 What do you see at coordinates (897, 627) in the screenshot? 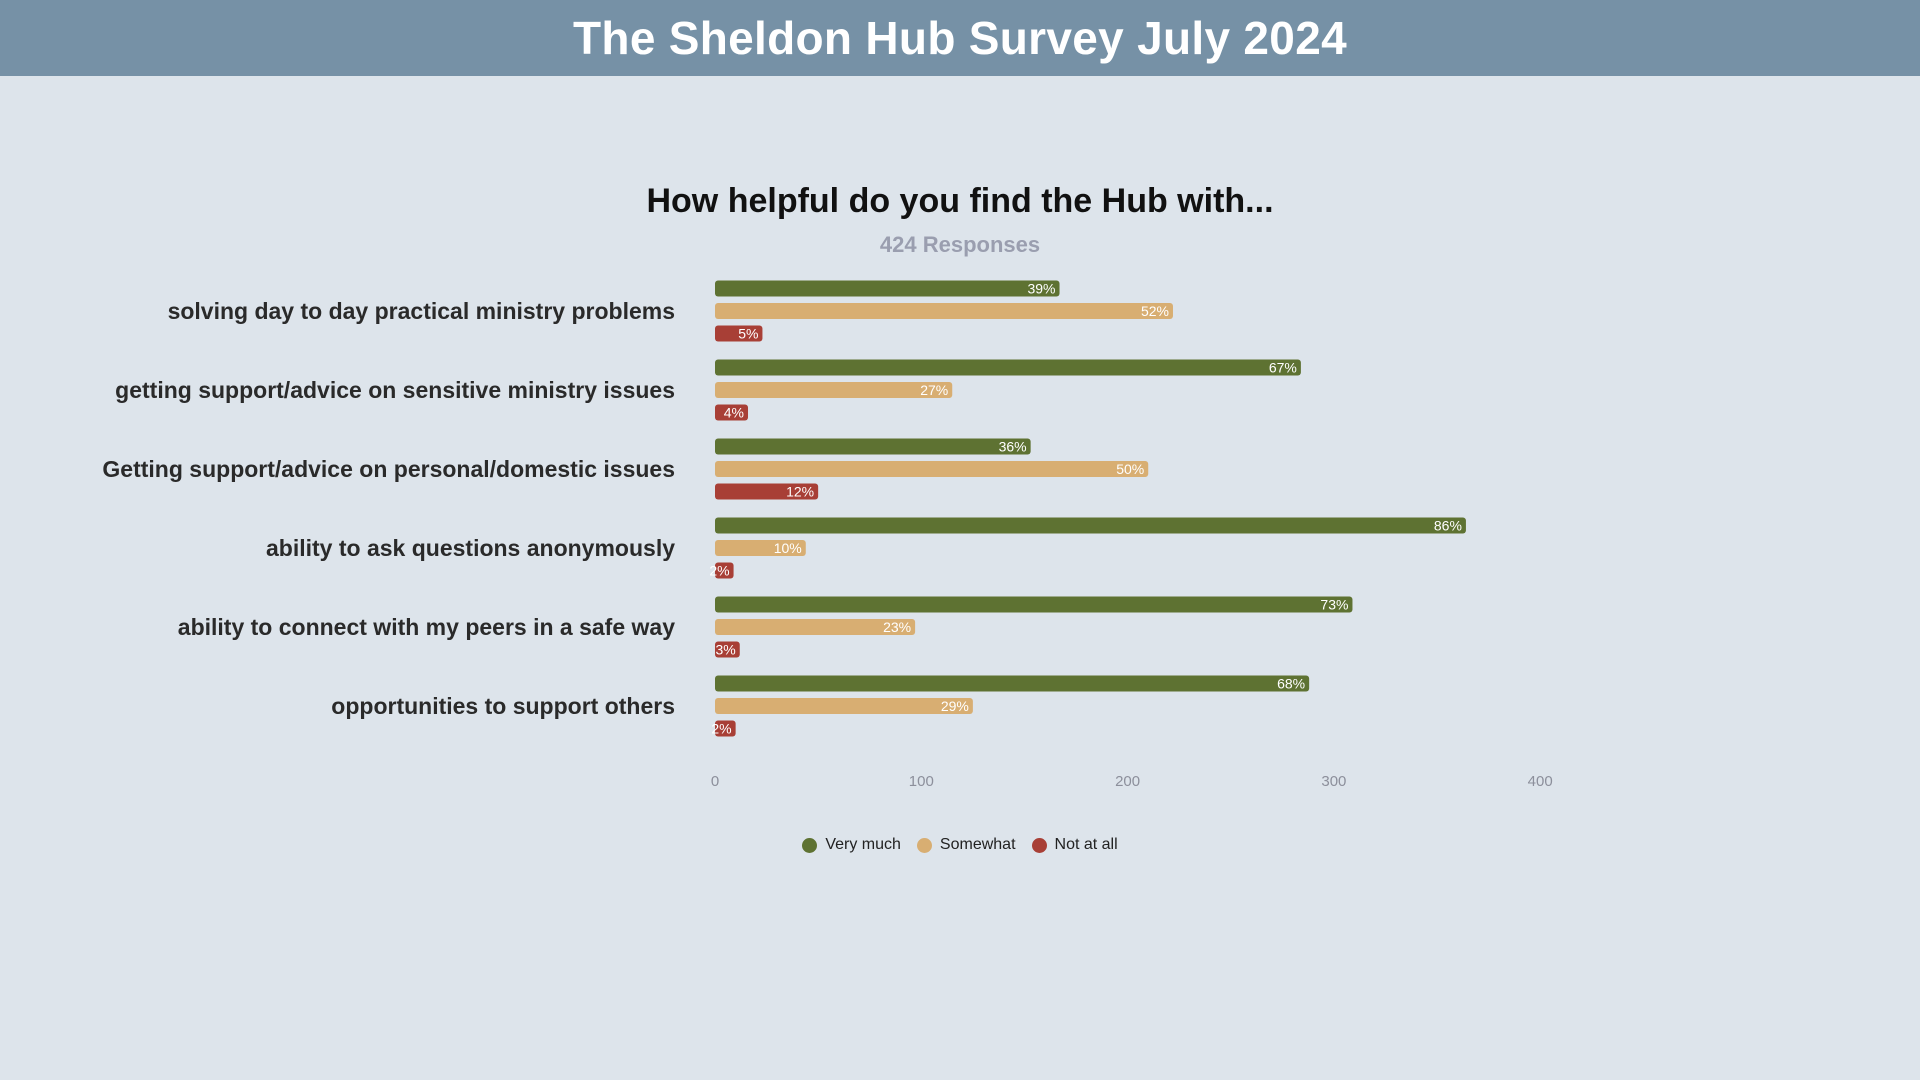
I see `bar-data-label: 23%` at bounding box center [897, 627].